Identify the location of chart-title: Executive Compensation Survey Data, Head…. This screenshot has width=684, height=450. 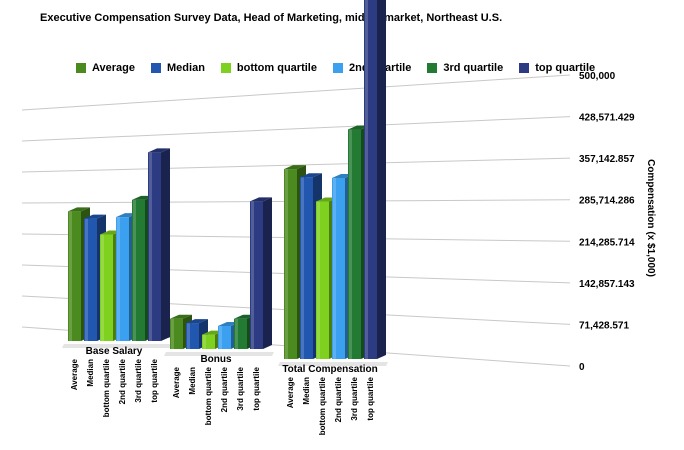
(271, 18).